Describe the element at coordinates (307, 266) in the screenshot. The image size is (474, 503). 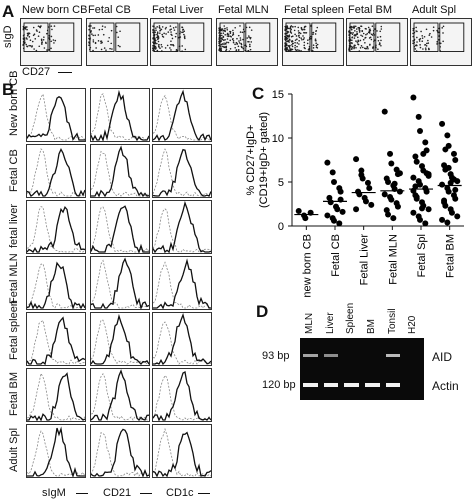
I see `x-tick-label: new born CB` at that location.